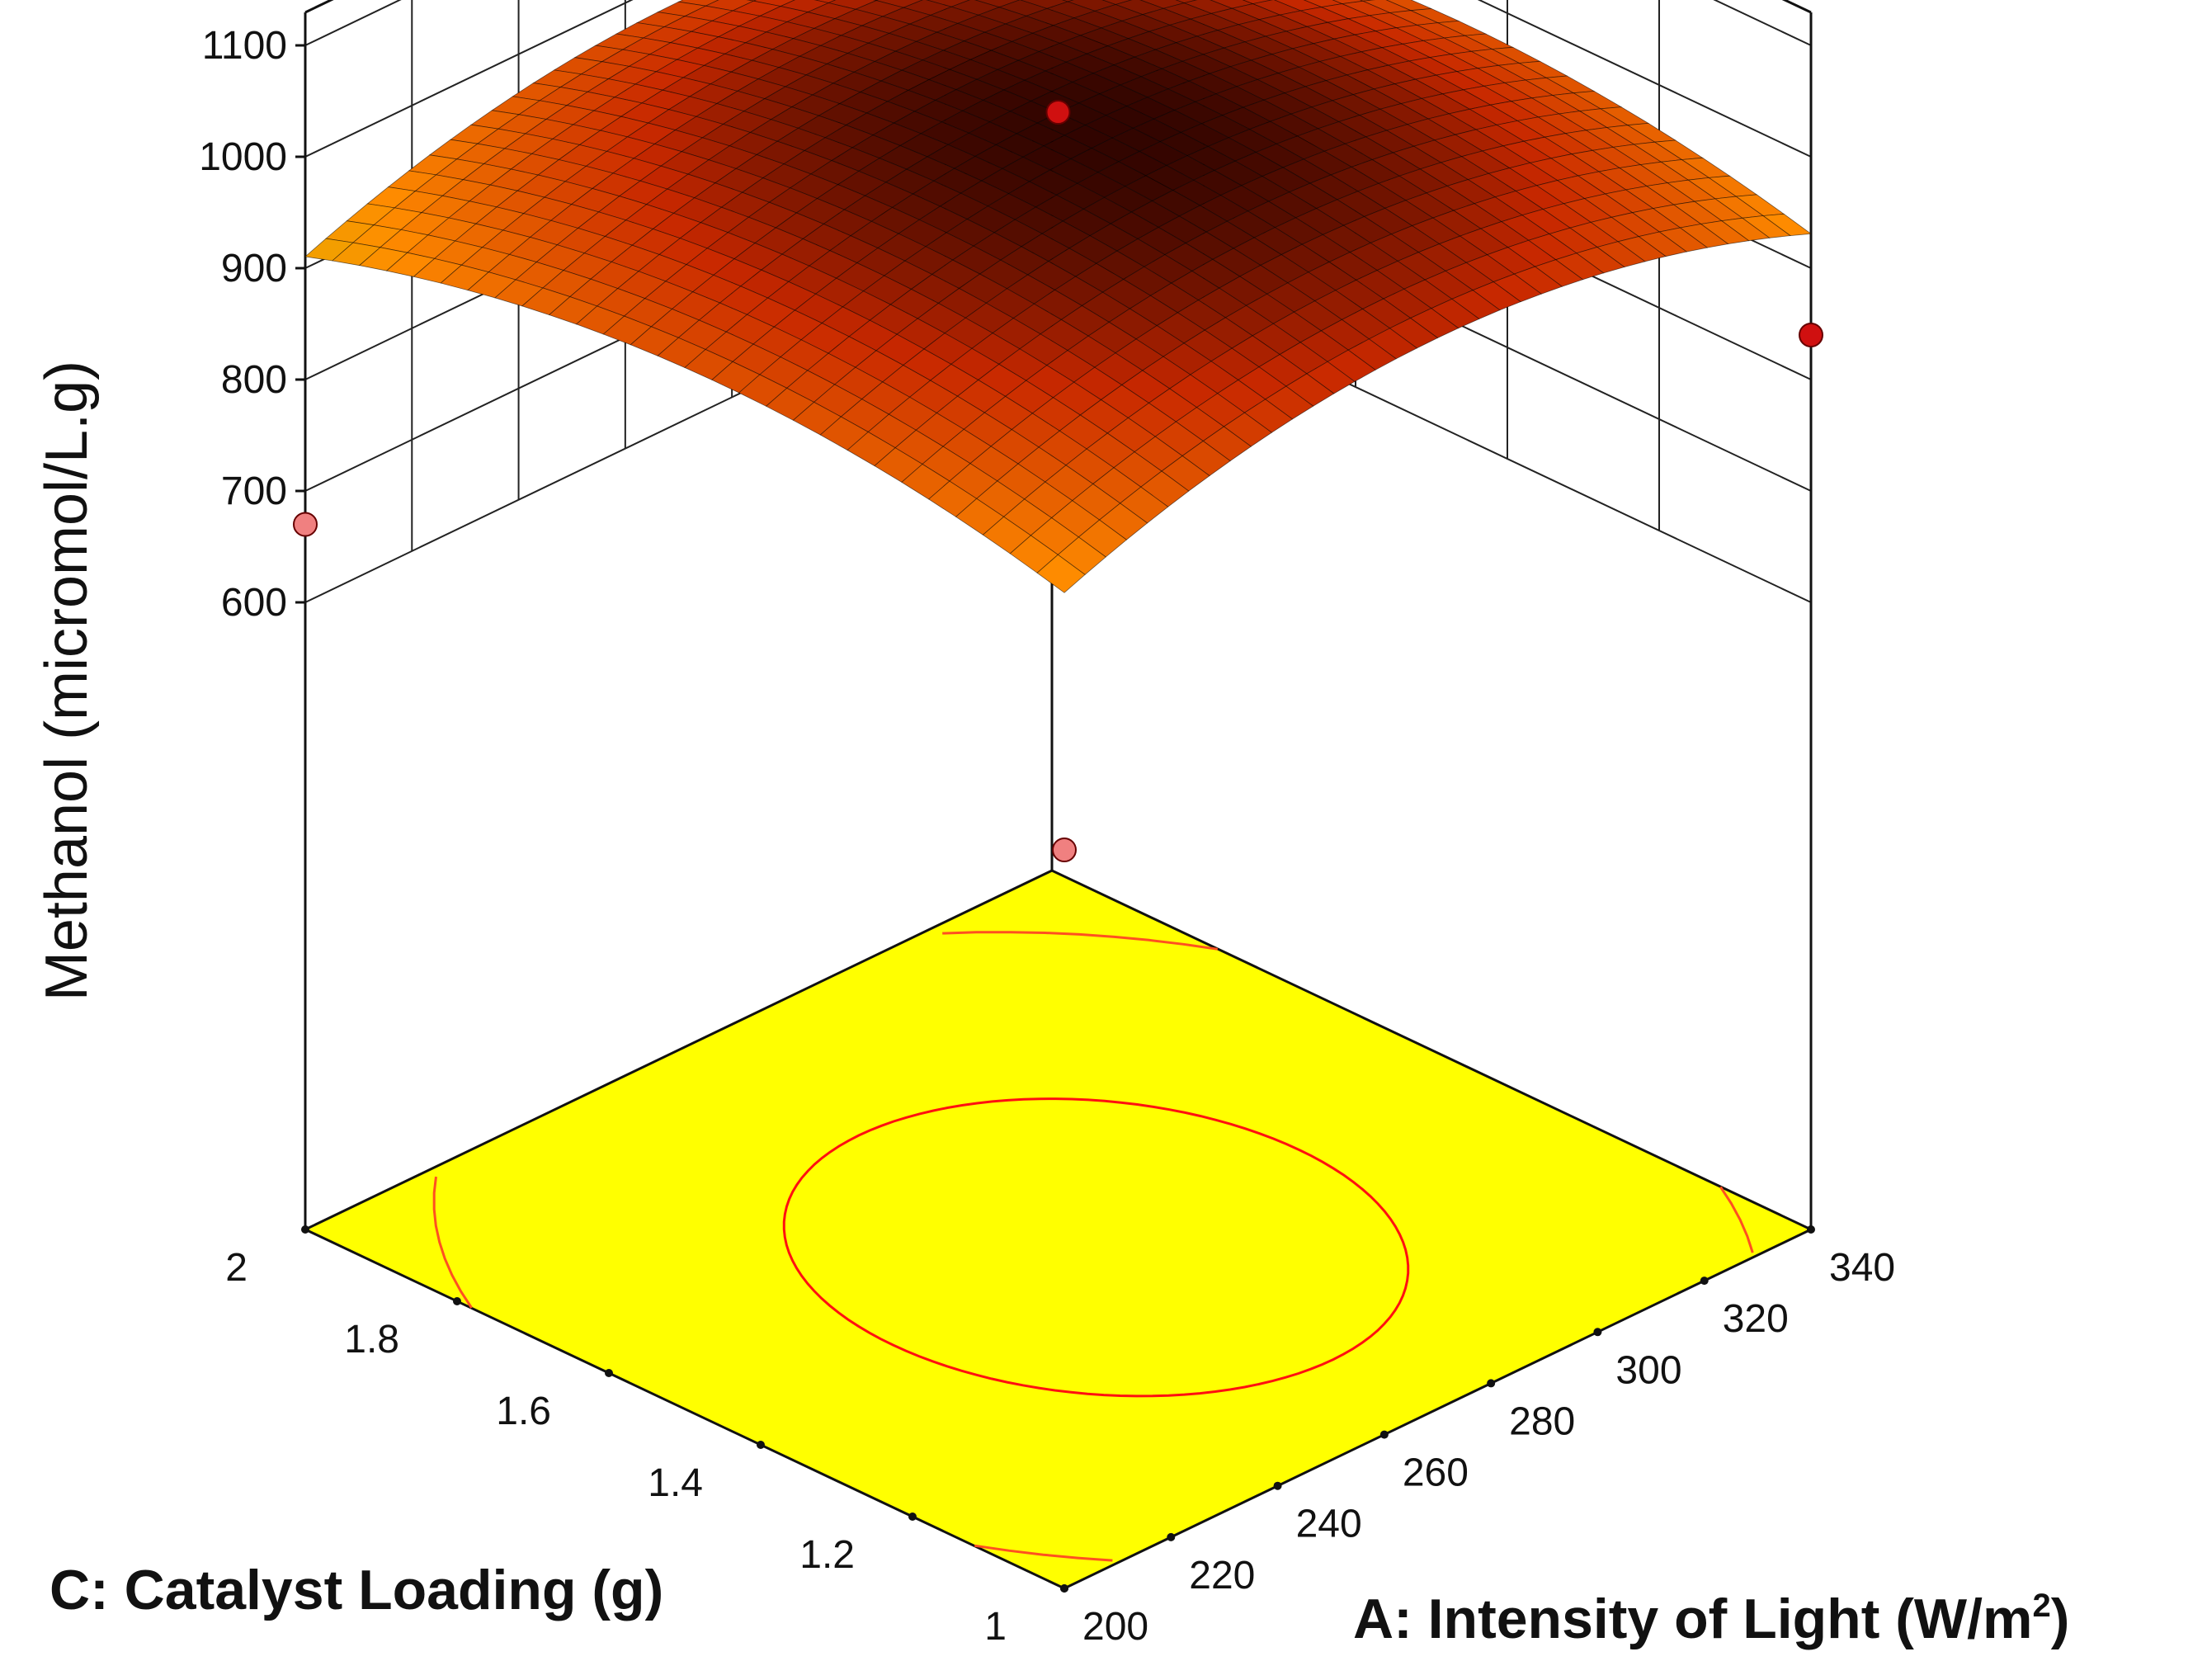  What do you see at coordinates (1756, 1319) in the screenshot?
I see `x-tick-label: 320` at bounding box center [1756, 1319].